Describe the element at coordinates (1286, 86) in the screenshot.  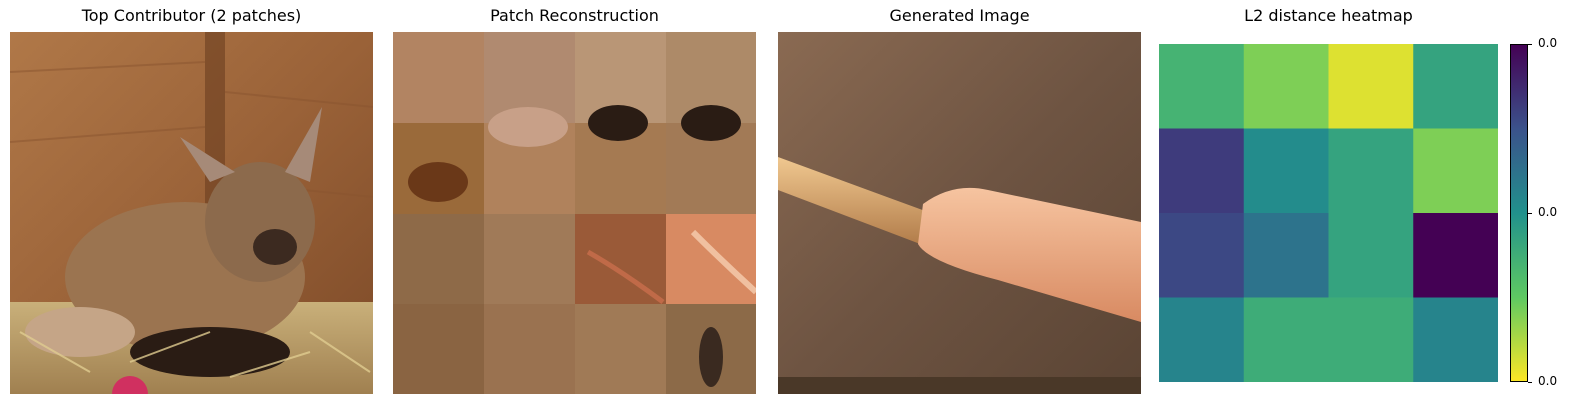
I see `heatmap-cell-r0-c1` at that location.